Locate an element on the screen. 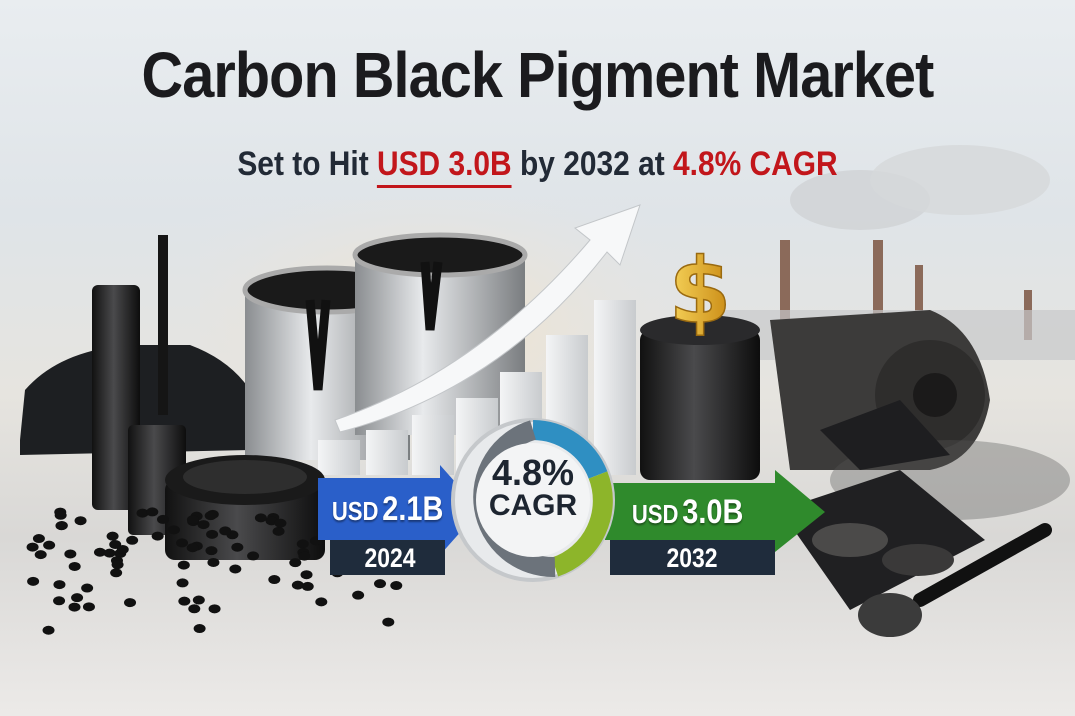  subtitle-prefix: Set to Hit is located at coordinates (303, 164).